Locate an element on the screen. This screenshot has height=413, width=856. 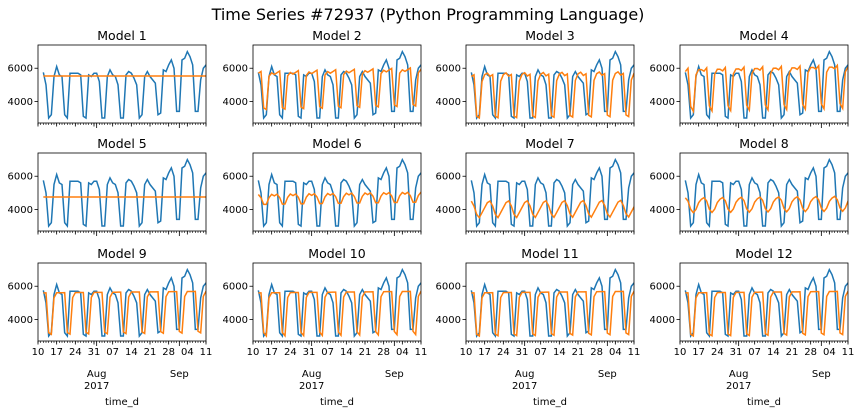
panel-3: Model 3 4000 6000 is located at coordinates (535, 78).